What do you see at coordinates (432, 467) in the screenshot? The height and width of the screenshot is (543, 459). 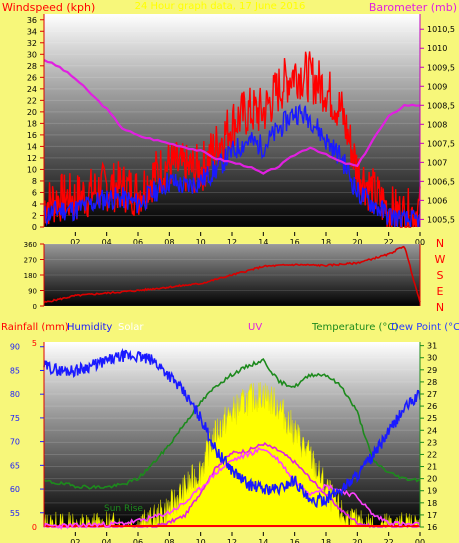 I see `temperature-tick-label: 21` at bounding box center [432, 467].